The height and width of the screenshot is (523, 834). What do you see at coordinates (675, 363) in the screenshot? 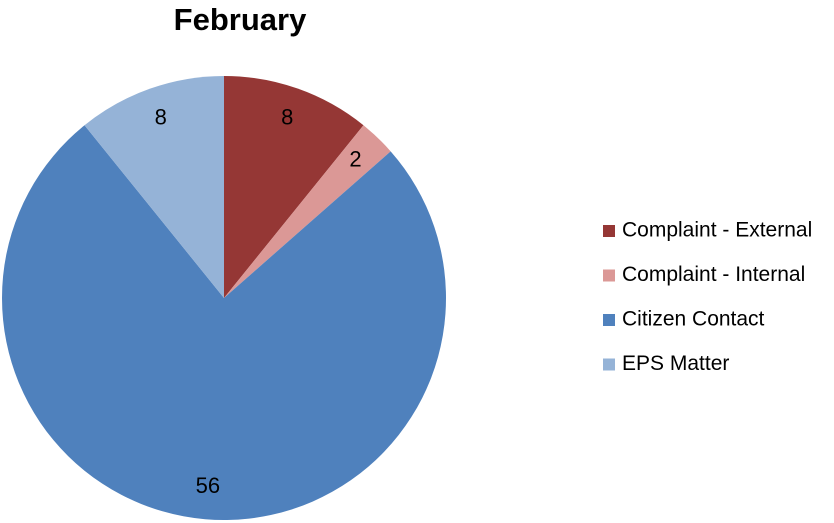
I see `legend-label: EPS Matter` at bounding box center [675, 363].